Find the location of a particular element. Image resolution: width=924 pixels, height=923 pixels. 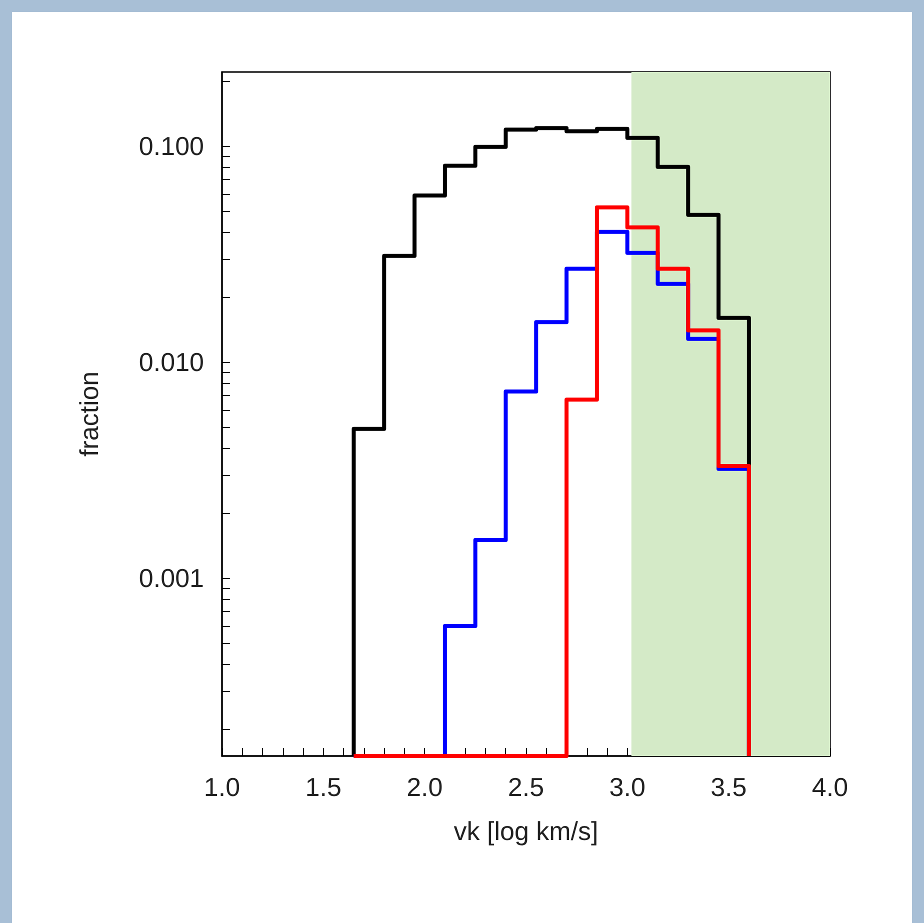

x-tick-label: 3.0 is located at coordinates (627, 787).